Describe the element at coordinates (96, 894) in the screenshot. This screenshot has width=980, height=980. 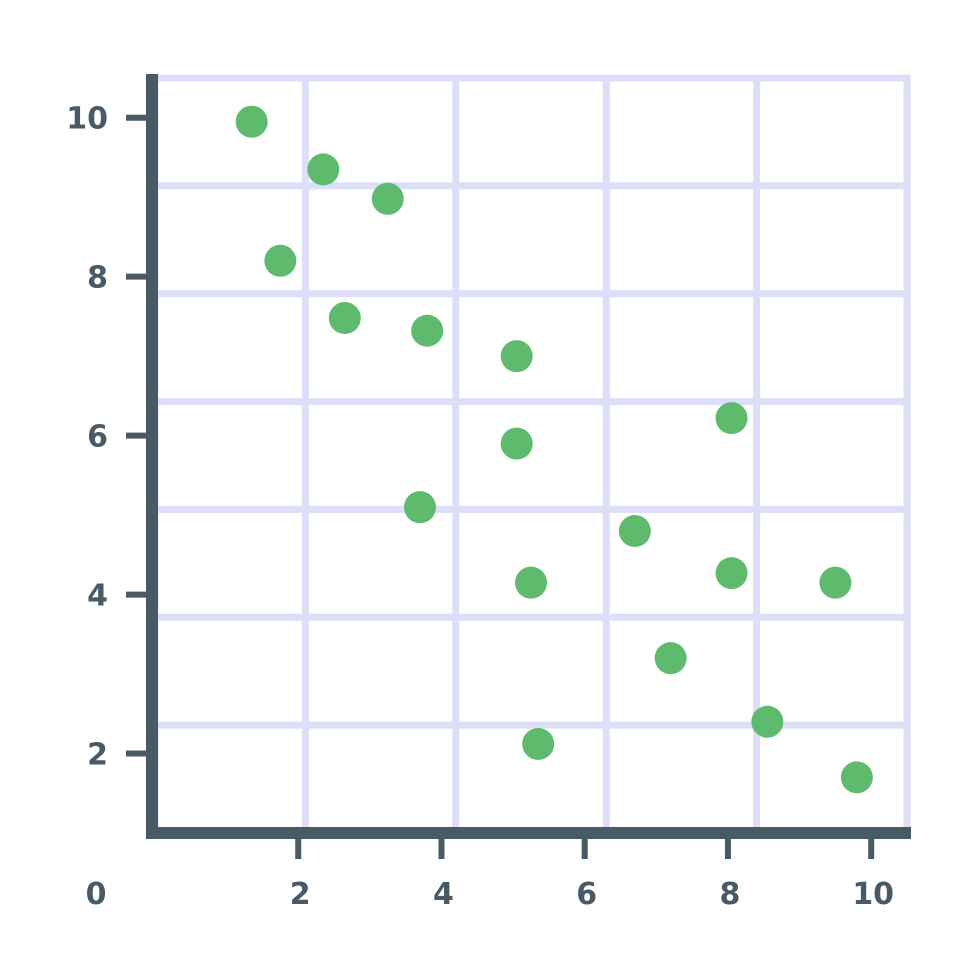
I see `origin-label: 0` at that location.